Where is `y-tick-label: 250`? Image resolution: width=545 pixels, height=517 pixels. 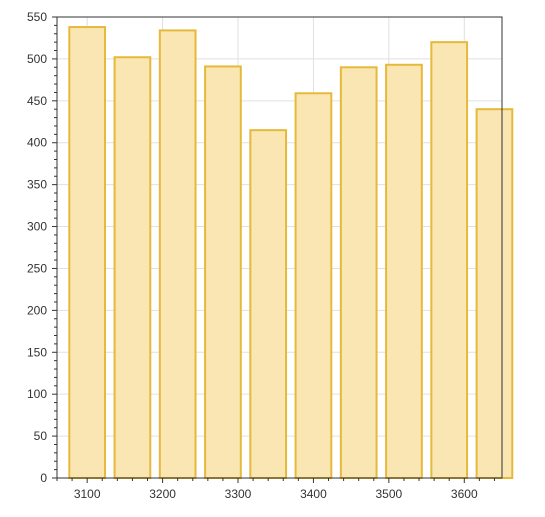 y-tick-label: 250 is located at coordinates (37, 268).